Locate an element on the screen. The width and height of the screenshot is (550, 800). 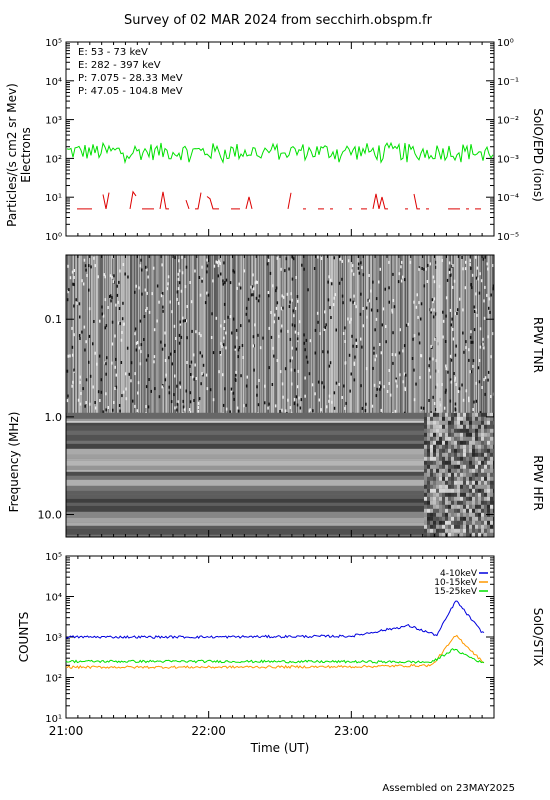
legend-entry: P: 47.05 - 104.8 MeV is located at coordinates (130, 91).